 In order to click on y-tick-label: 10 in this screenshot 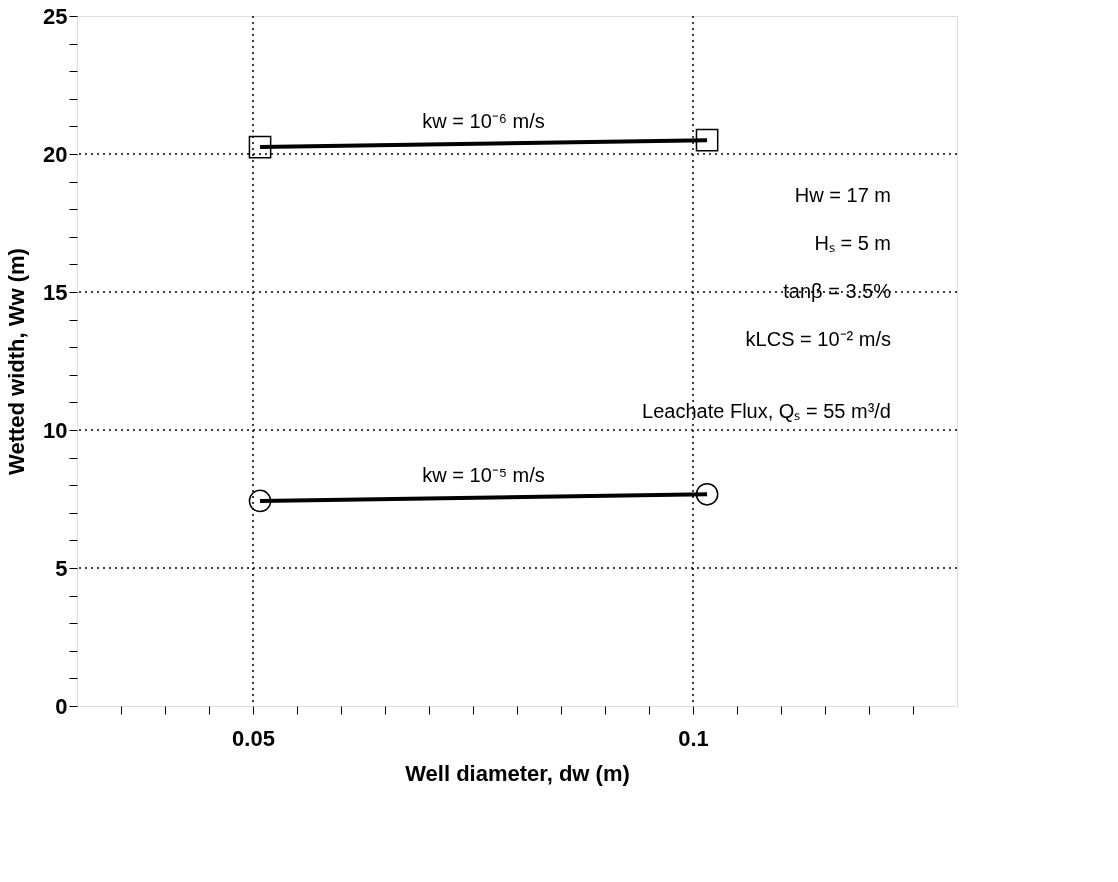, I will do `click(55, 430)`.